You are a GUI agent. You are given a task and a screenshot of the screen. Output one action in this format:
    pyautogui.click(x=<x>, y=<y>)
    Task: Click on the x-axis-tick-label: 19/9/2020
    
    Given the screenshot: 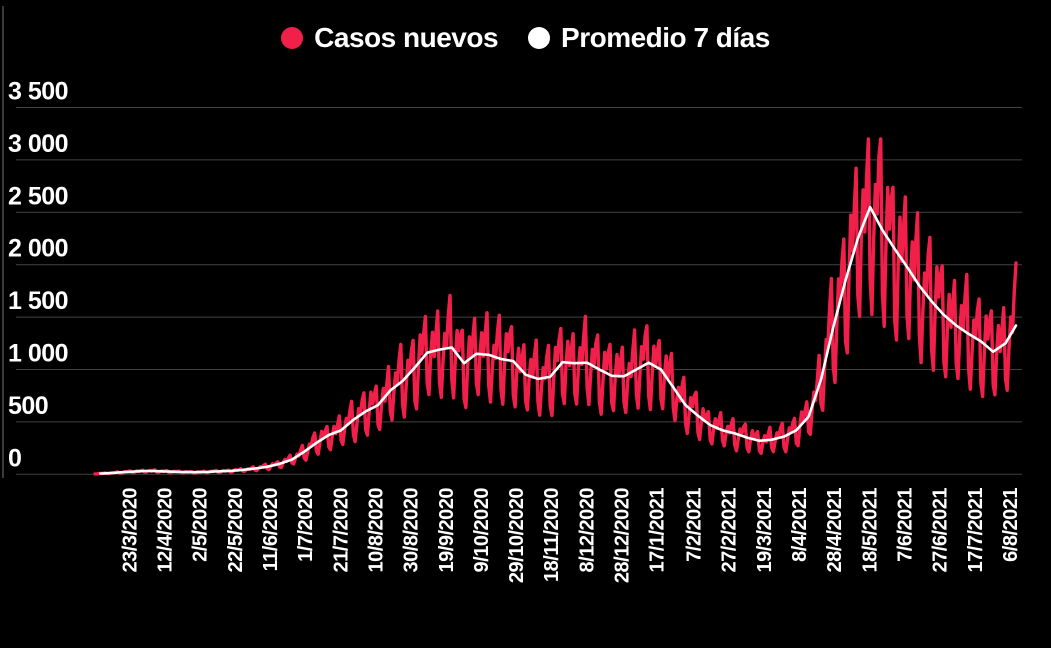 What is the action you would take?
    pyautogui.click(x=447, y=530)
    